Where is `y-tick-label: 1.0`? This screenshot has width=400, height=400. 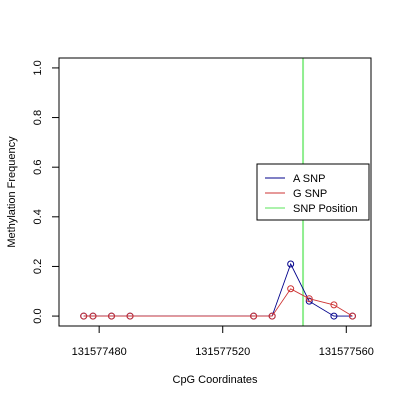
y-tick-label: 1.0 is located at coordinates (38, 67).